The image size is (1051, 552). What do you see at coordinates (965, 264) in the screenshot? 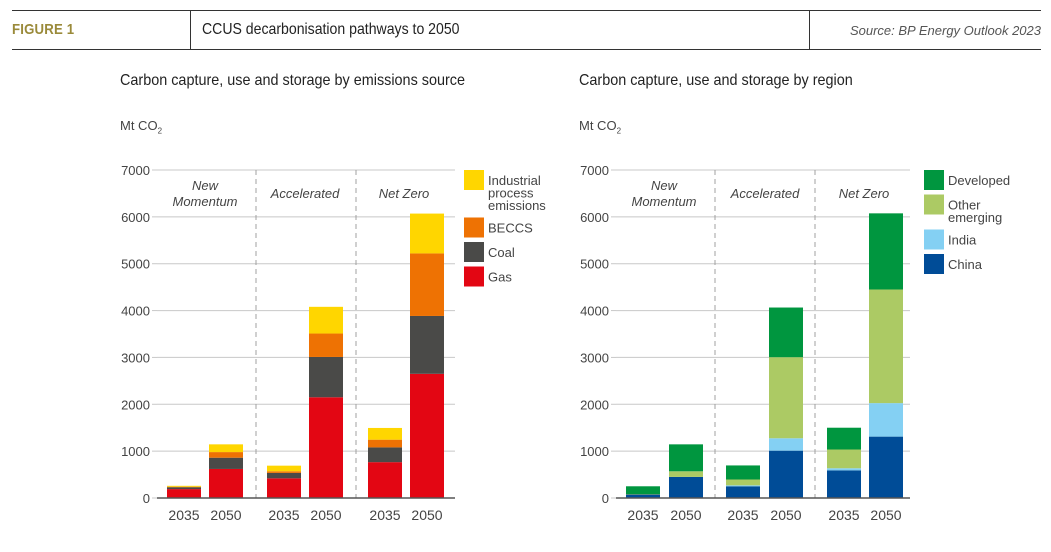
I see `legend-label: China` at bounding box center [965, 264].